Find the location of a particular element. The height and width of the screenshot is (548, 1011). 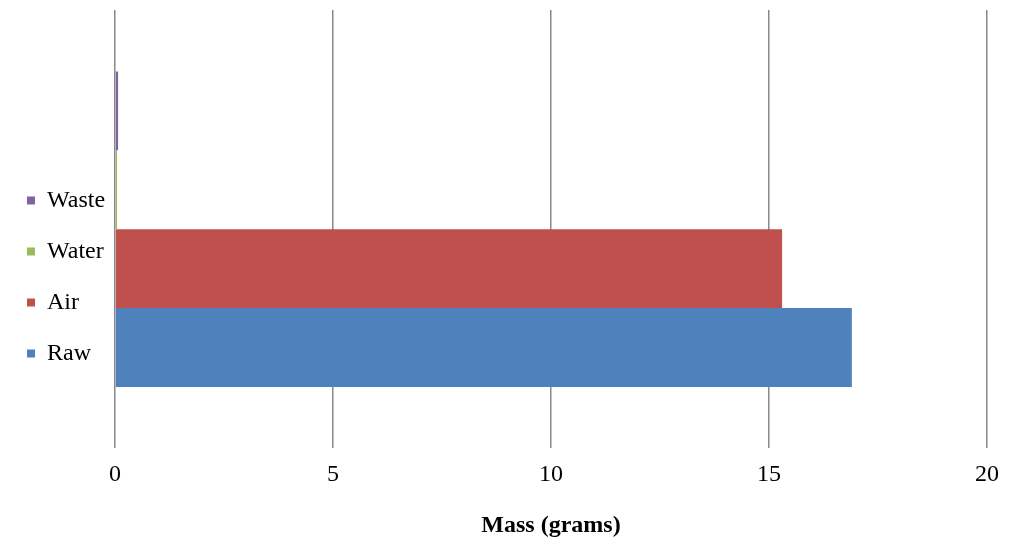

legend-label: Air is located at coordinates (63, 300).